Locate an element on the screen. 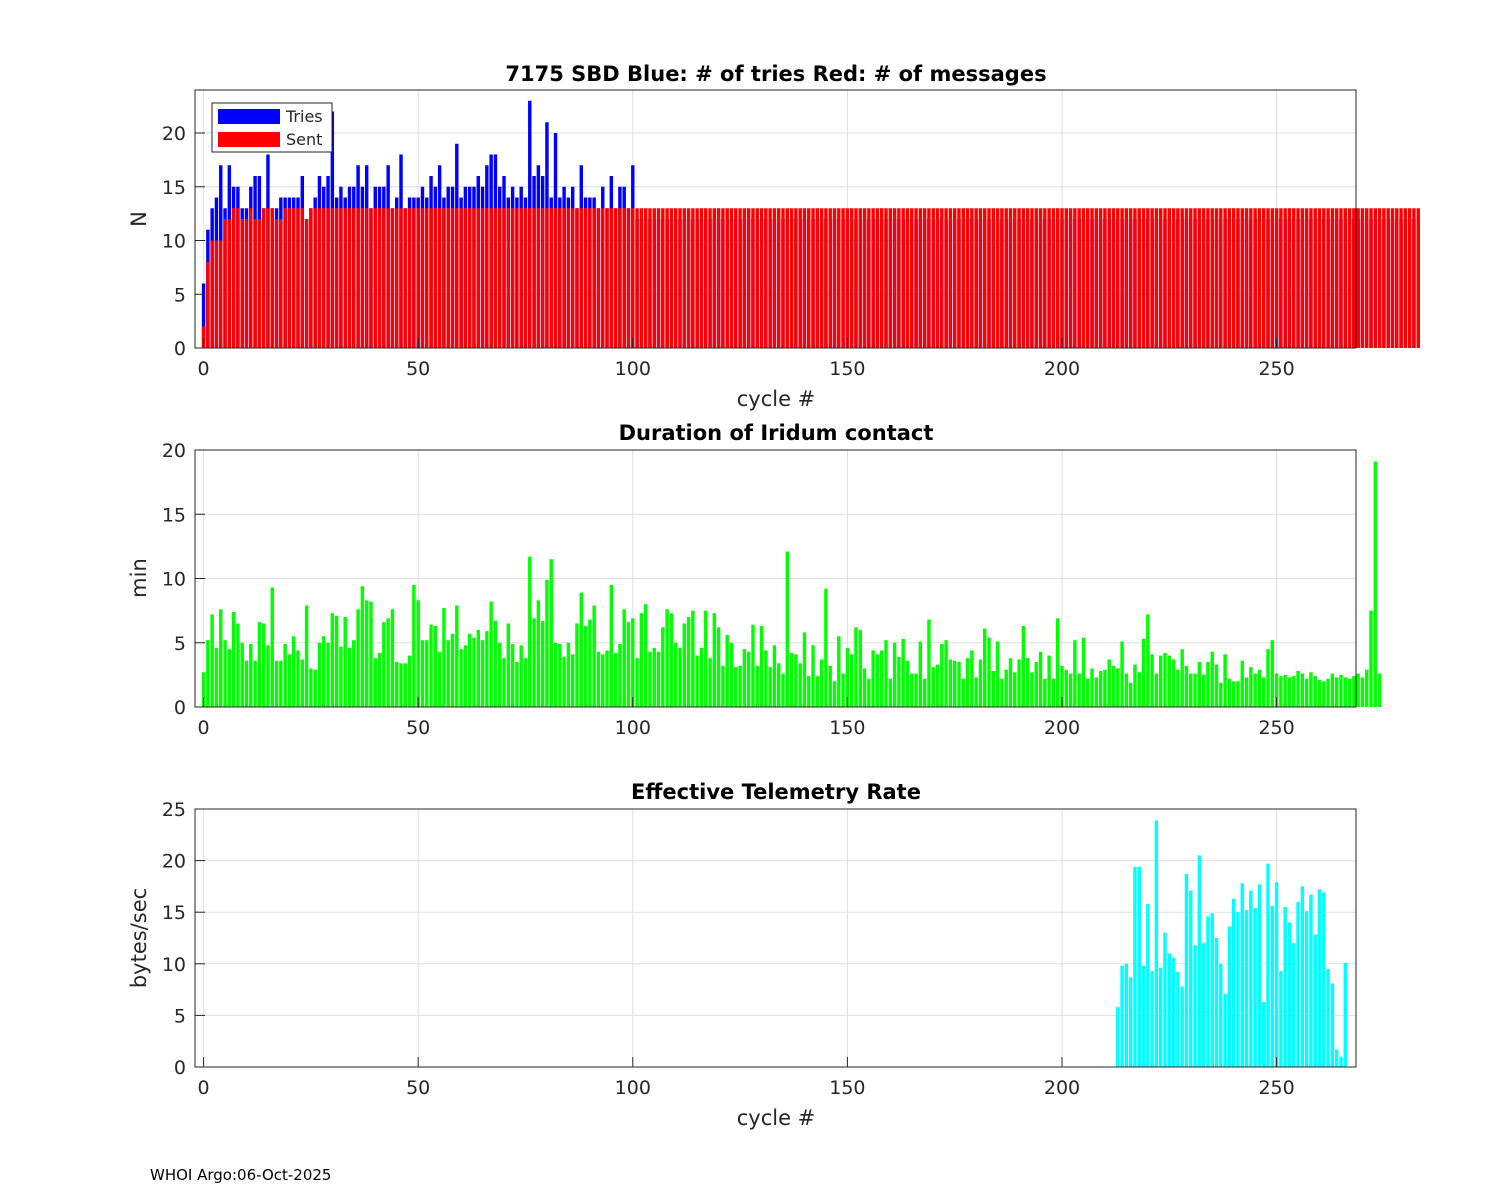 The height and width of the screenshot is (1200, 1500). x-tick-label: 150 is located at coordinates (847, 369).